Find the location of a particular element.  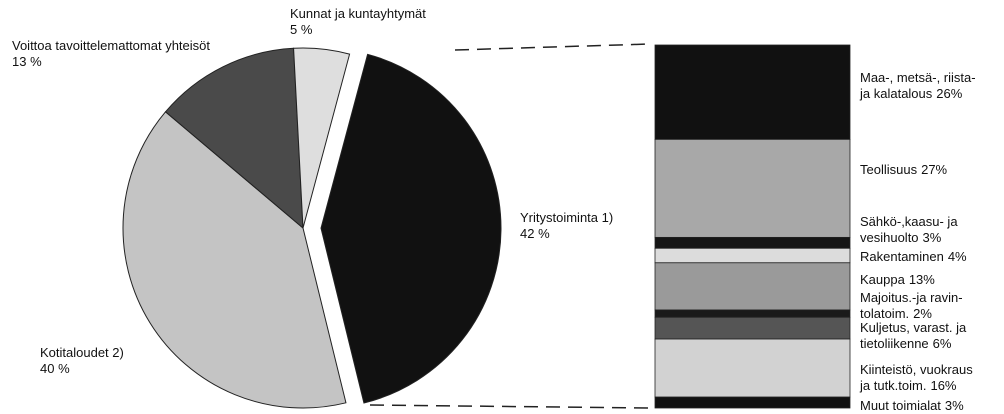

label-part: 13 % is located at coordinates (27, 61).